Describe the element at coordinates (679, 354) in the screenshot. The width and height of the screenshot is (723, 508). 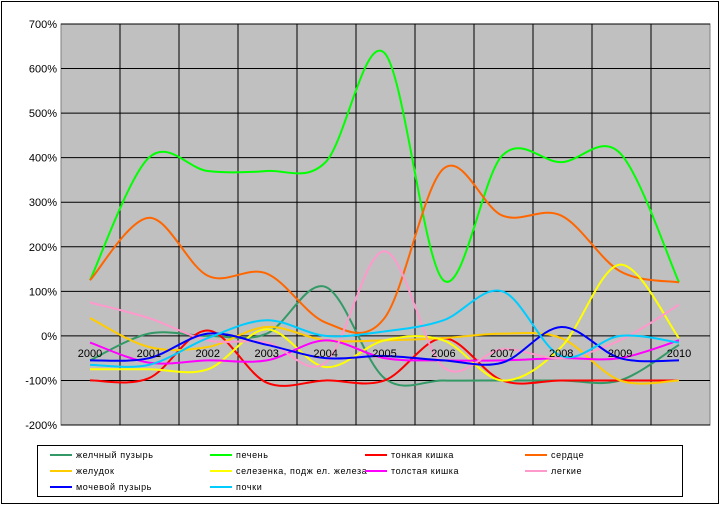
I see `x-tick-label: 2010` at that location.